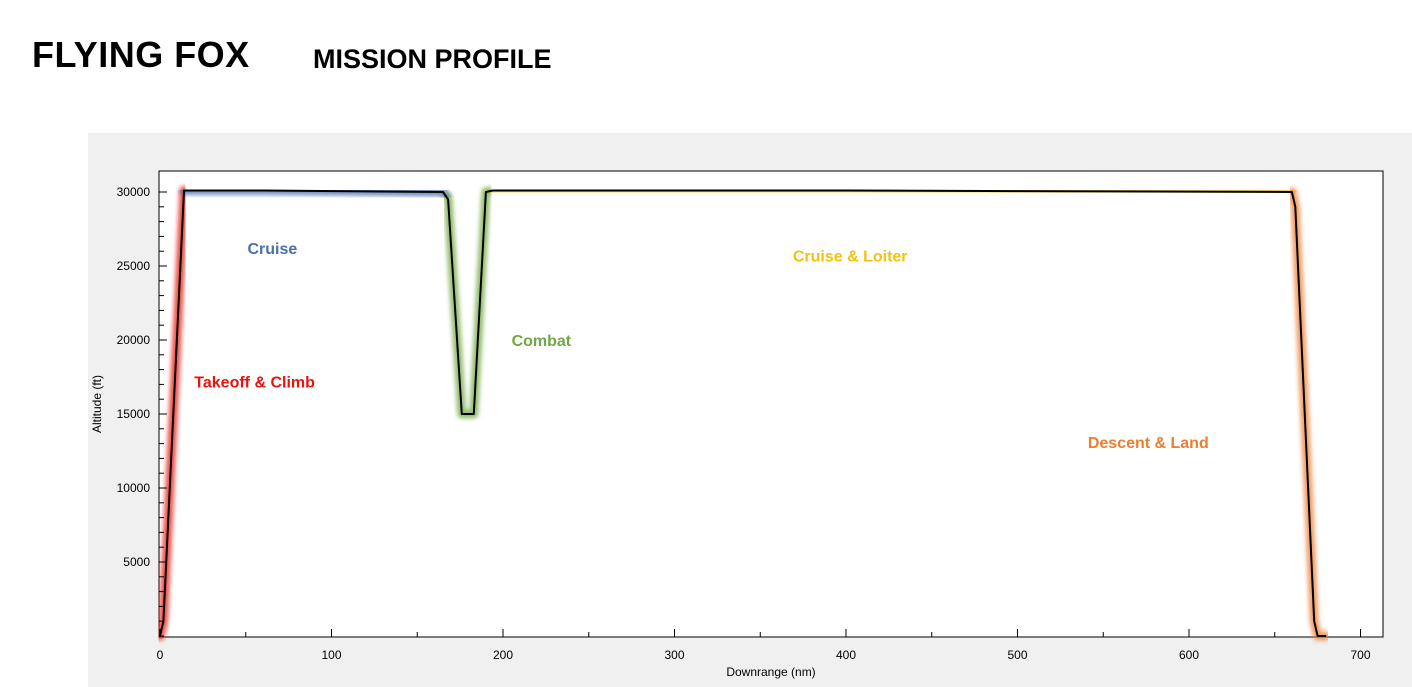 This screenshot has width=1412, height=687. Describe the element at coordinates (254, 382) in the screenshot. I see `phase-label-0: Takeoff & Climb` at that location.